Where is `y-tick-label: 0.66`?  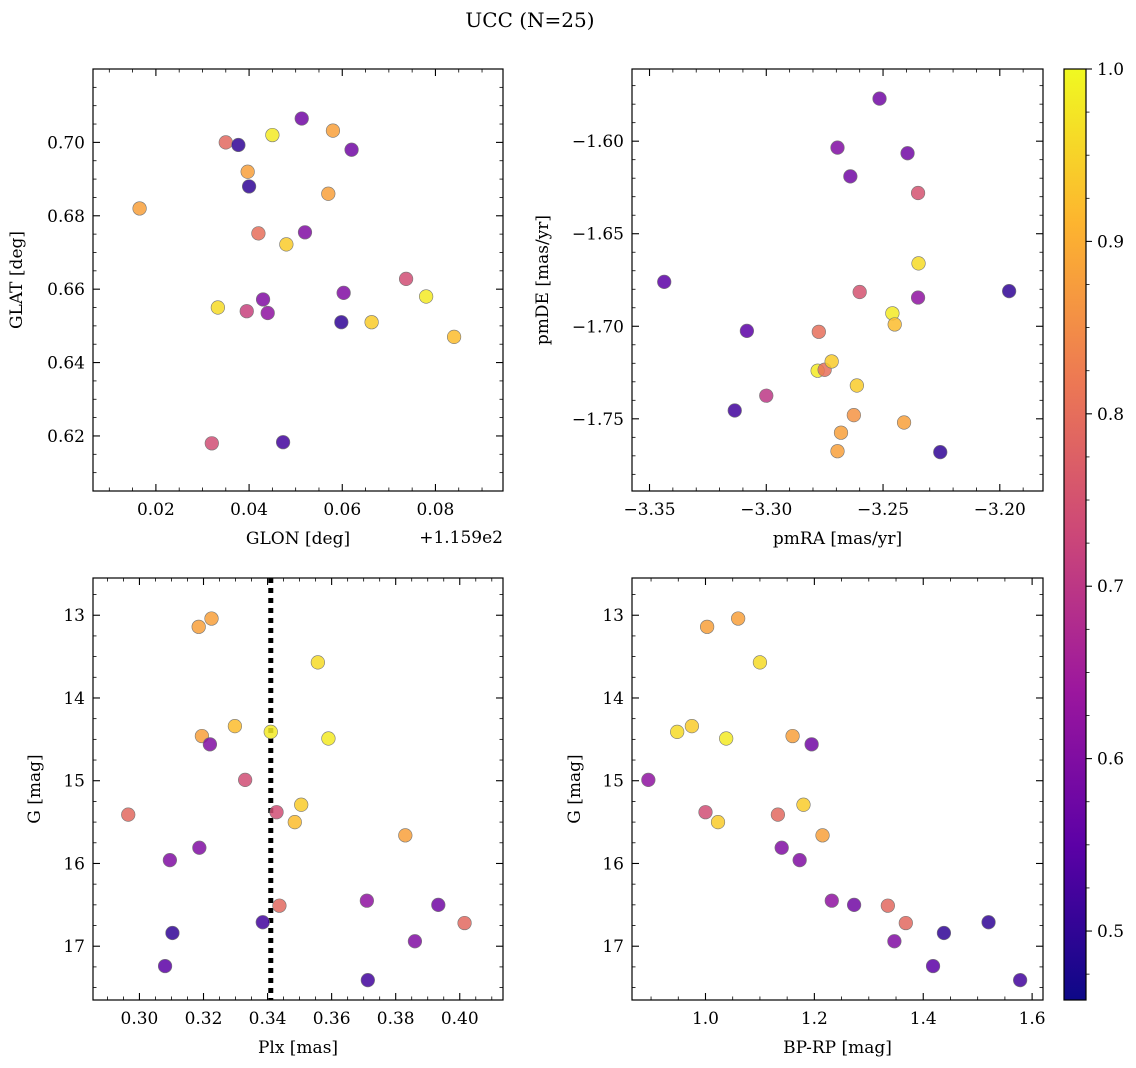 y-tick-label: 0.66 is located at coordinates (66, 290).